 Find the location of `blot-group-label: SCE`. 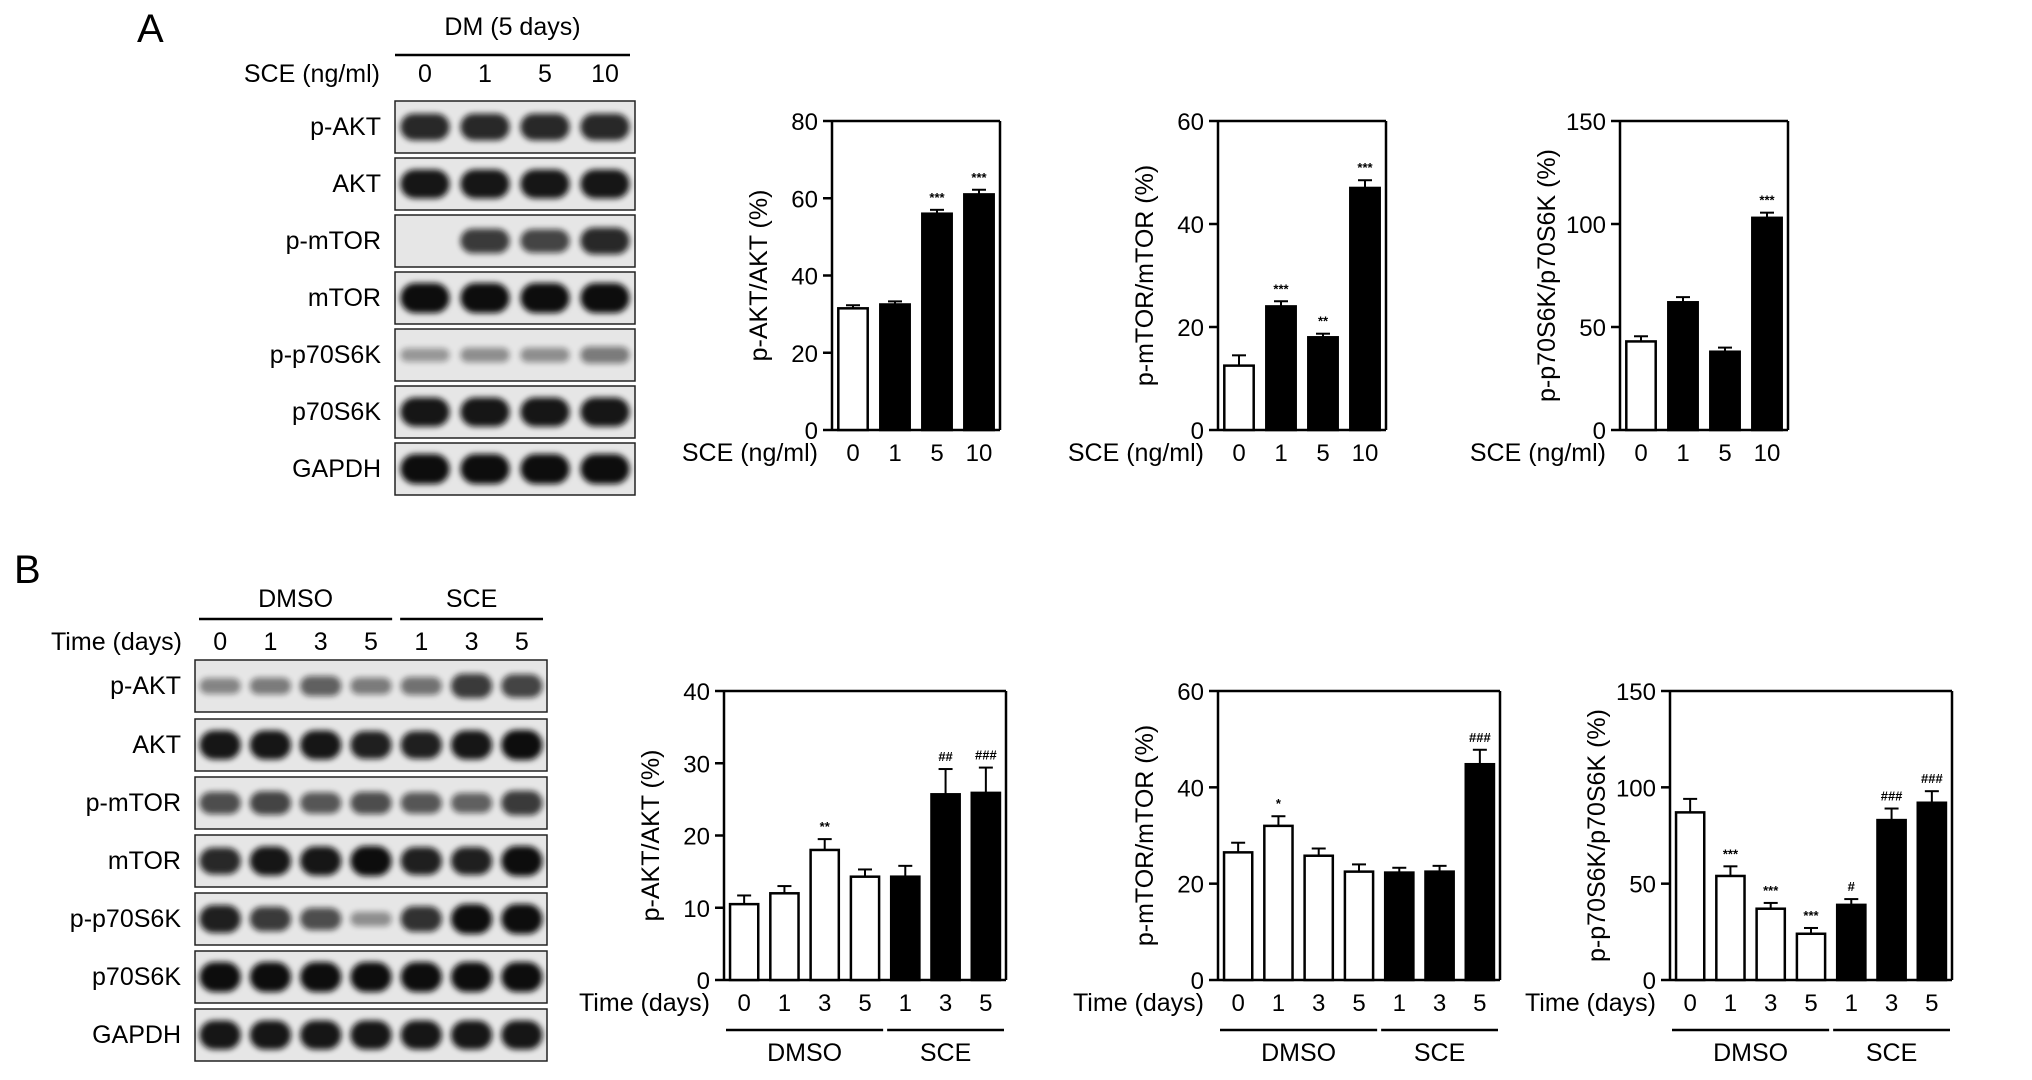

blot-group-label: SCE is located at coordinates (471, 599).